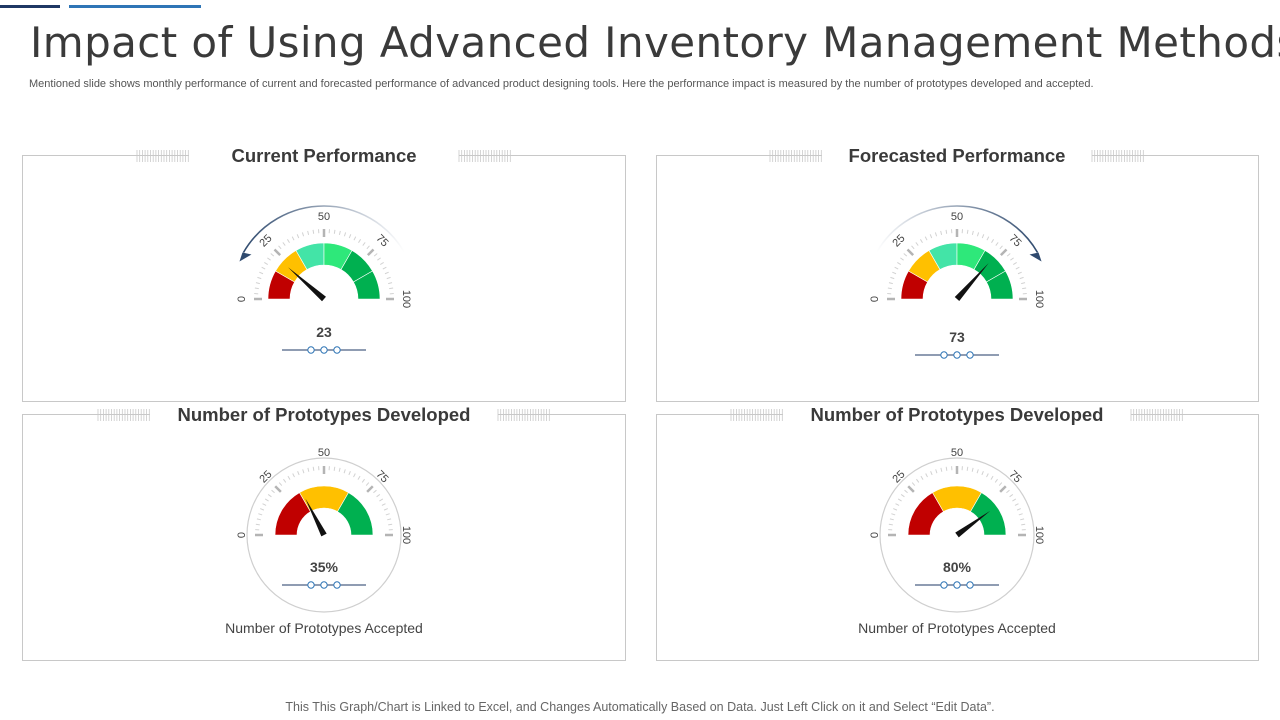  I want to click on top-accent-bar-dark, so click(30, 6).